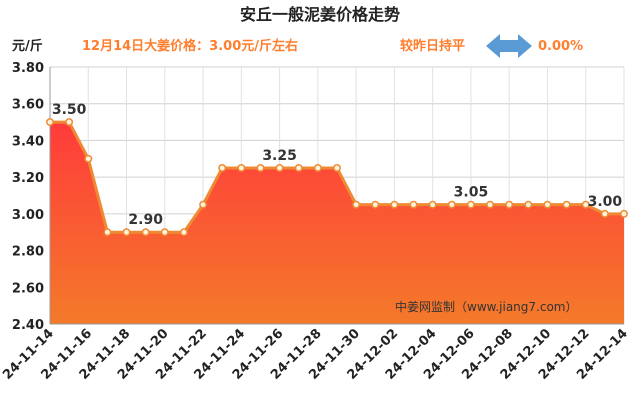  I want to click on data-label: 3.50, so click(69, 110).